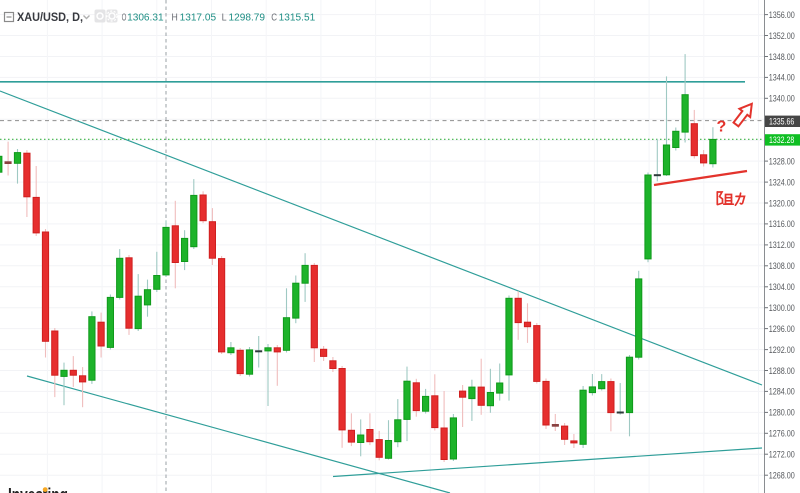 This screenshot has width=800, height=493. Describe the element at coordinates (50, 18) in the screenshot. I see `svg-text: XAU/USD, D,` at that location.